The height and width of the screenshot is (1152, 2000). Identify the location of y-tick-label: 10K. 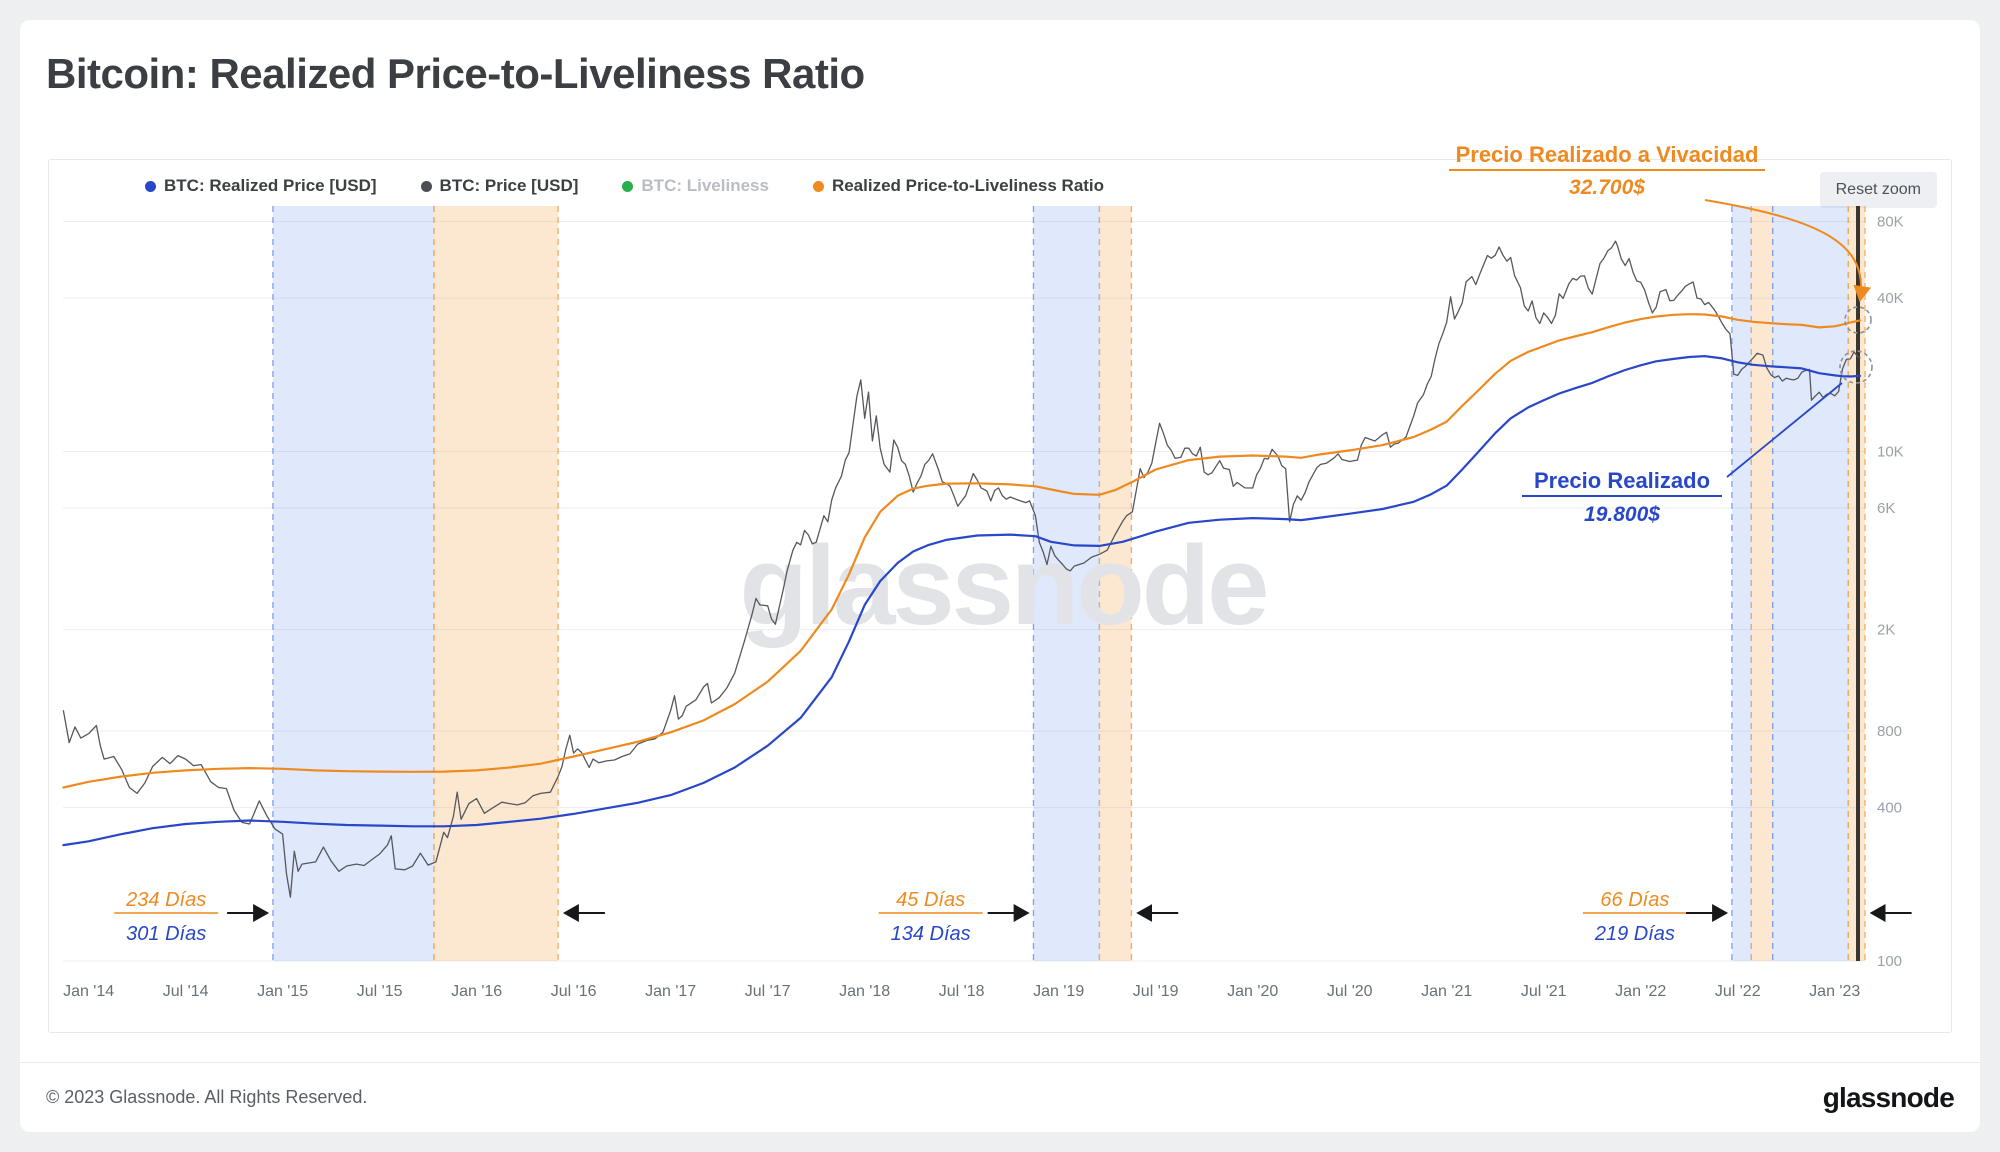
(1890, 452).